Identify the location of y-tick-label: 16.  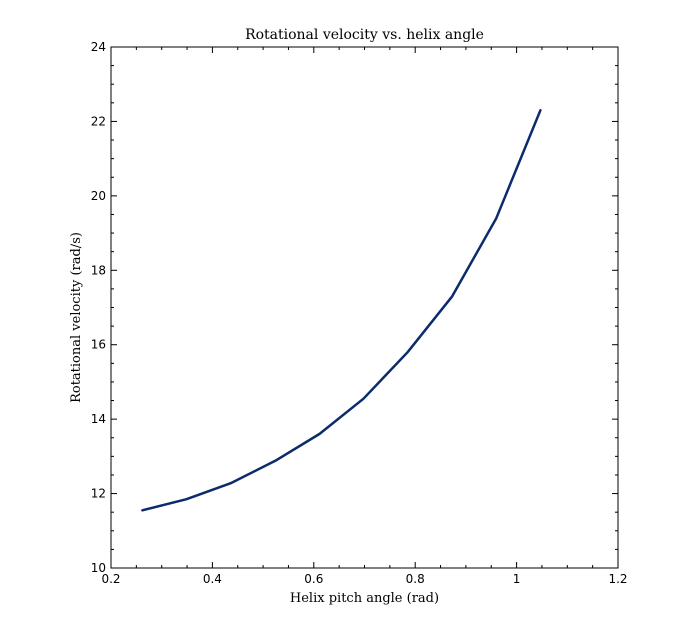
(98, 345).